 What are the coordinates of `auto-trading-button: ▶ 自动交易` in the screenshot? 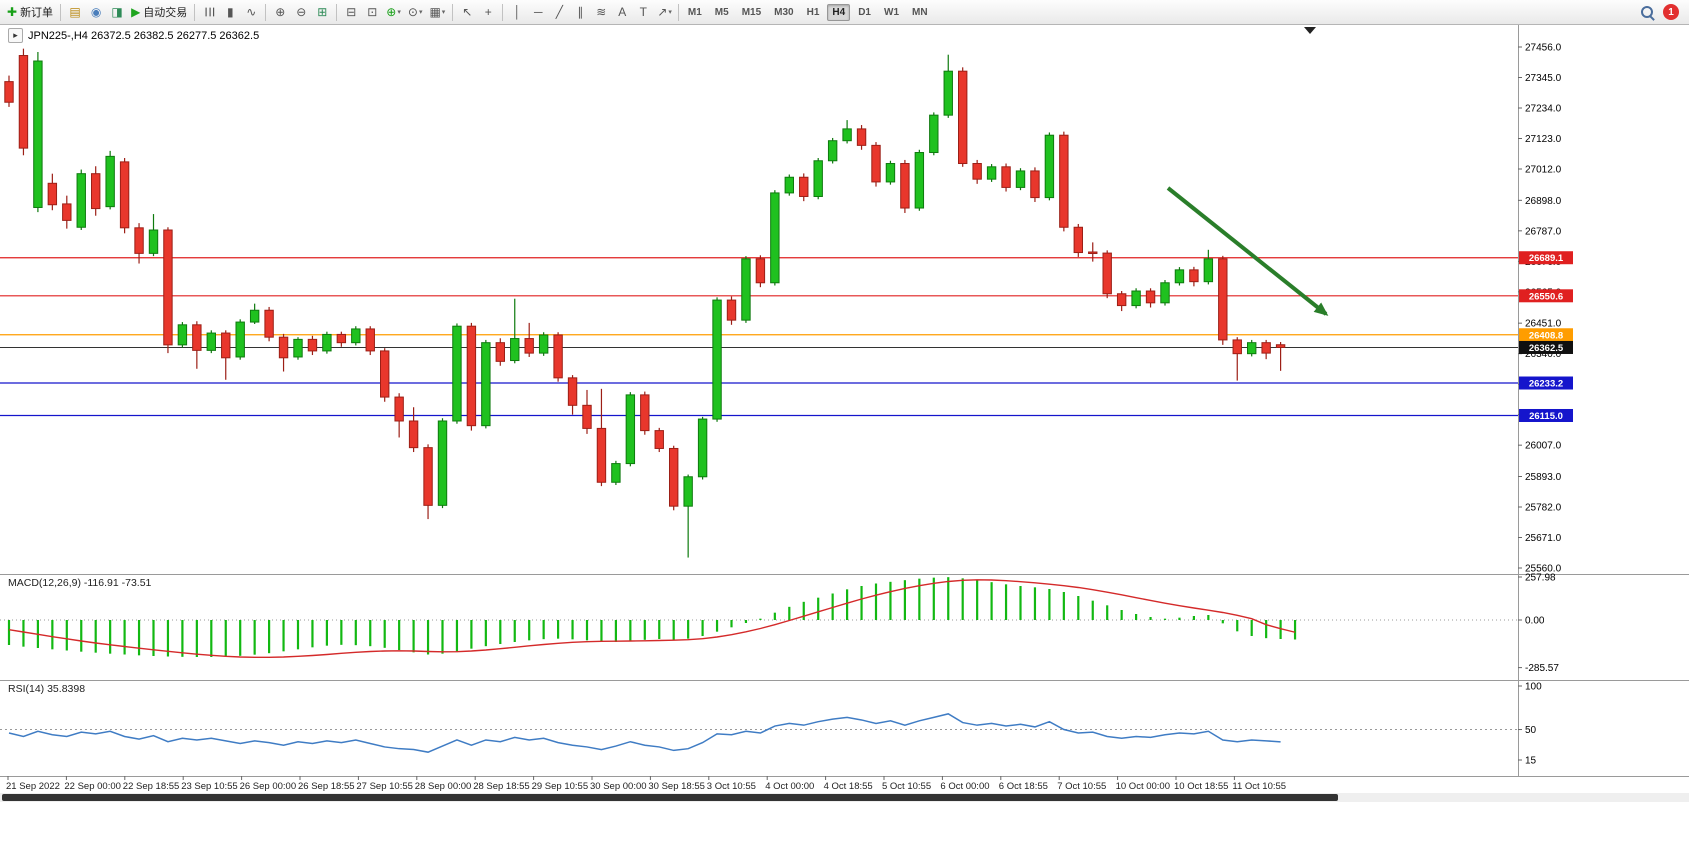 It's located at (159, 12).